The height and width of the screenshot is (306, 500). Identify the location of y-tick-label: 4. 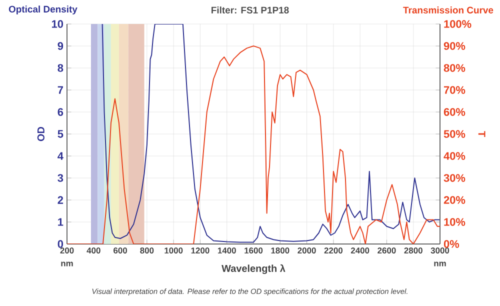
(61, 156).